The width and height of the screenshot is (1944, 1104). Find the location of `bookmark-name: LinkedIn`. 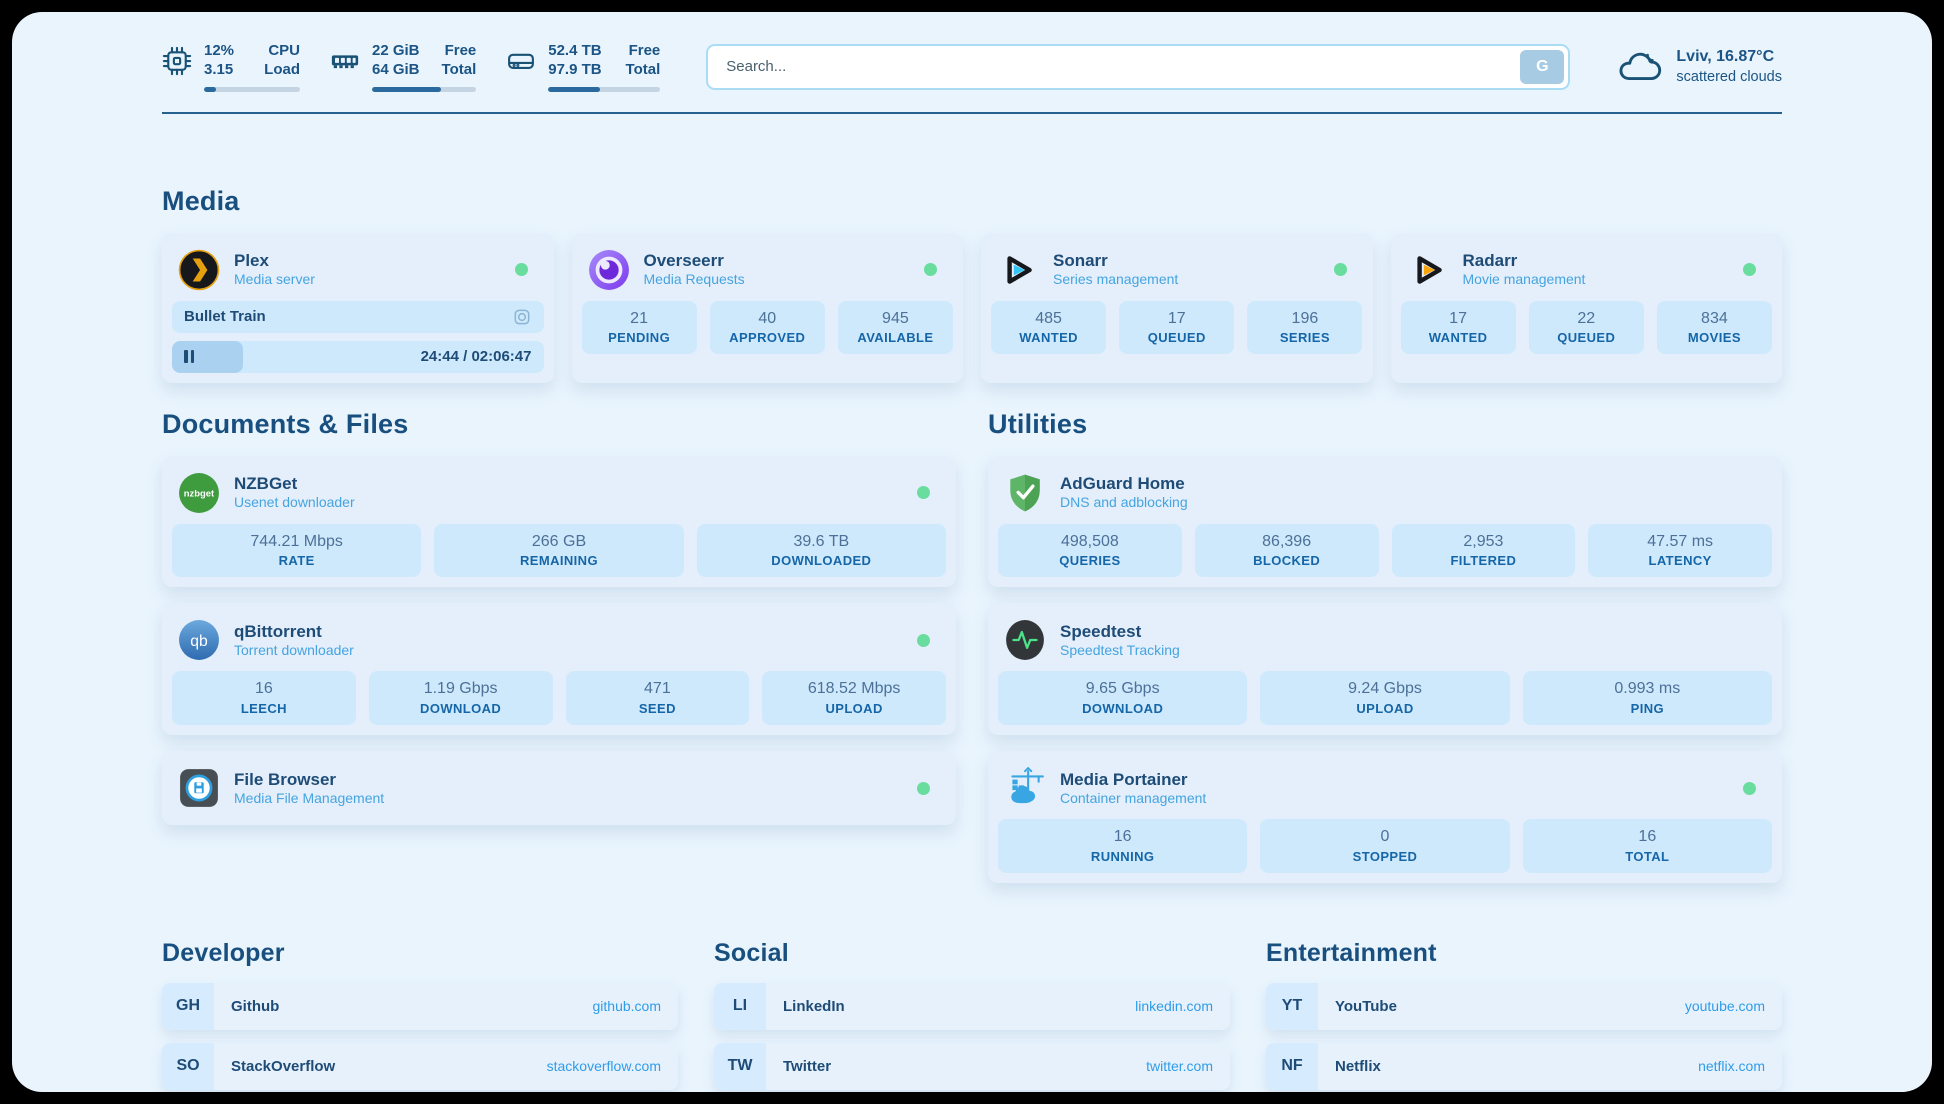

bookmark-name: LinkedIn is located at coordinates (814, 1006).